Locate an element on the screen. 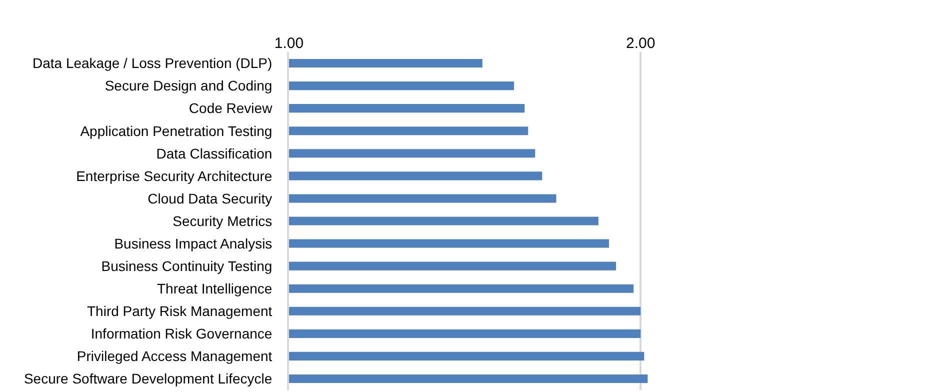  y-tick-label: Secure Software Development Lifecycle is located at coordinates (148, 378).